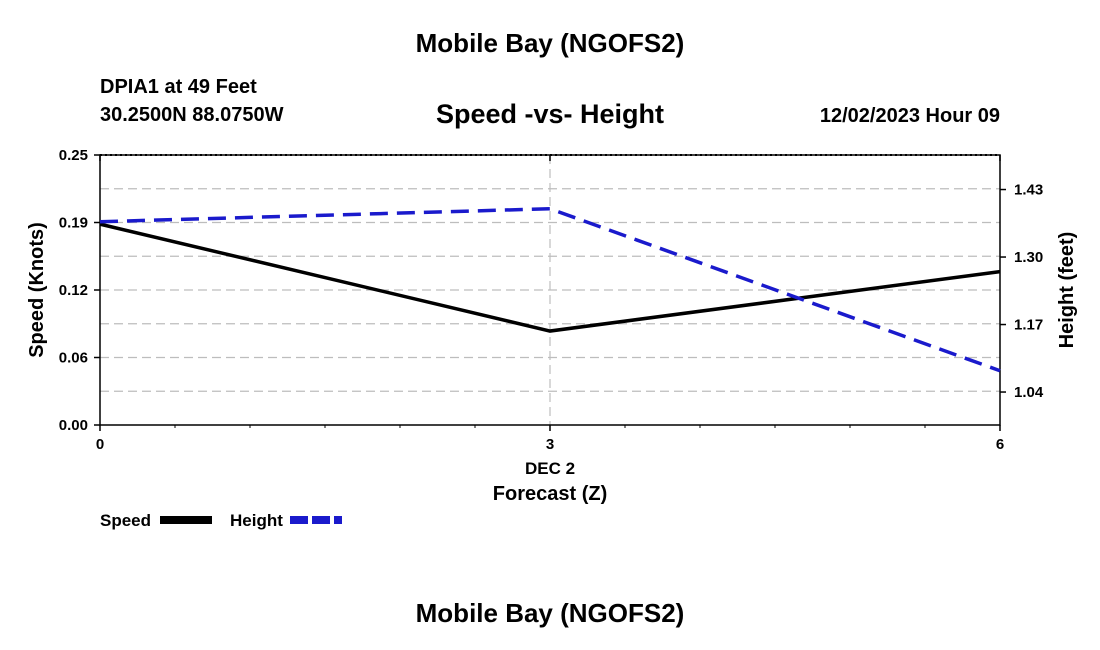 Image resolution: width=1100 pixels, height=650 pixels. Describe the element at coordinates (550, 43) in the screenshot. I see `page-title: Mobile Bay (NGOFS2)` at that location.